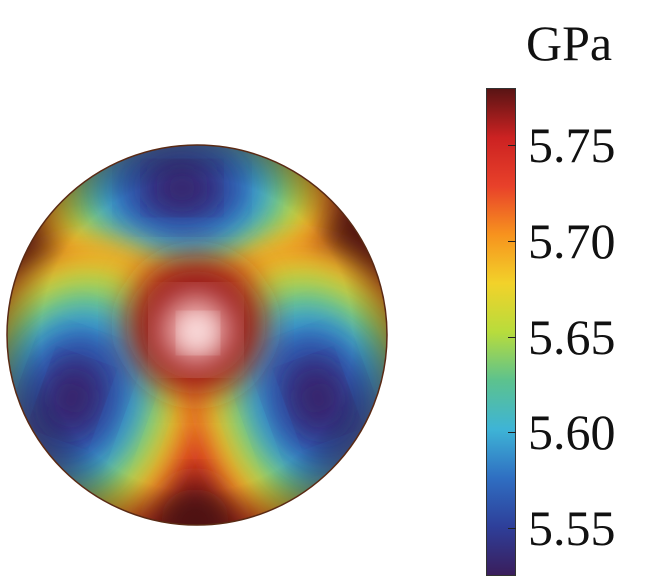 Image resolution: width=648 pixels, height=585 pixels. Describe the element at coordinates (572, 145) in the screenshot. I see `colorbar-tick-label: 5.75` at that location.